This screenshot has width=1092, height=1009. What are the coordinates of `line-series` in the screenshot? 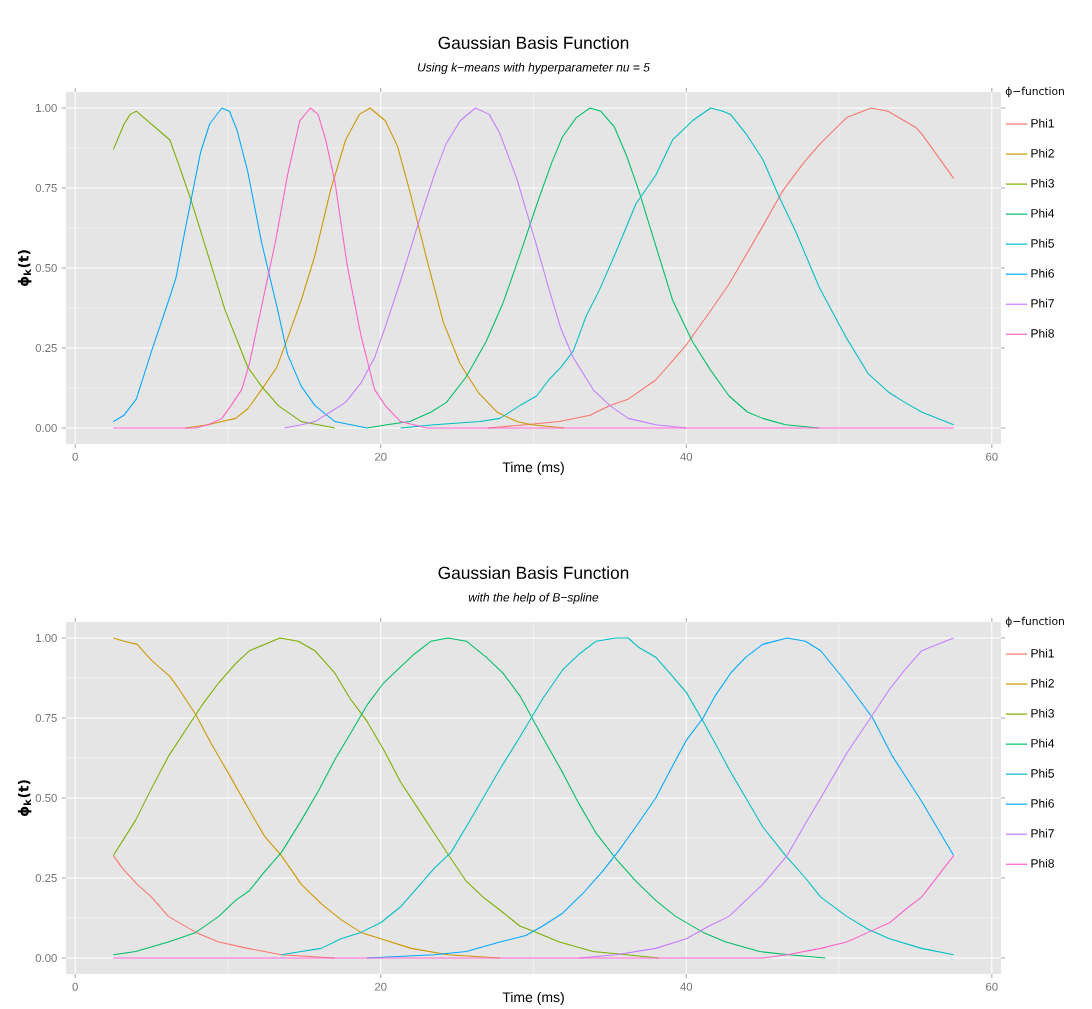 It's located at (533, 907).